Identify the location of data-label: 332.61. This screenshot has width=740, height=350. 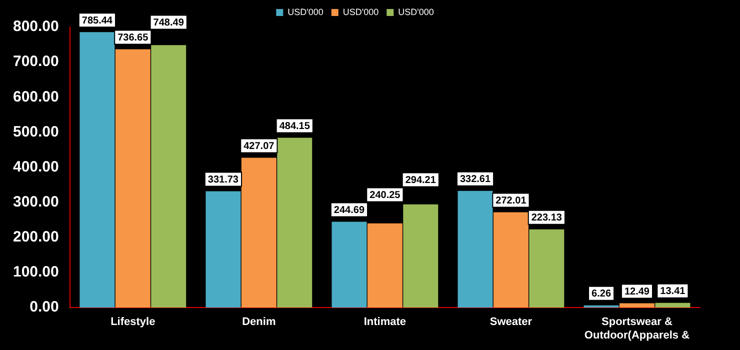
(475, 180).